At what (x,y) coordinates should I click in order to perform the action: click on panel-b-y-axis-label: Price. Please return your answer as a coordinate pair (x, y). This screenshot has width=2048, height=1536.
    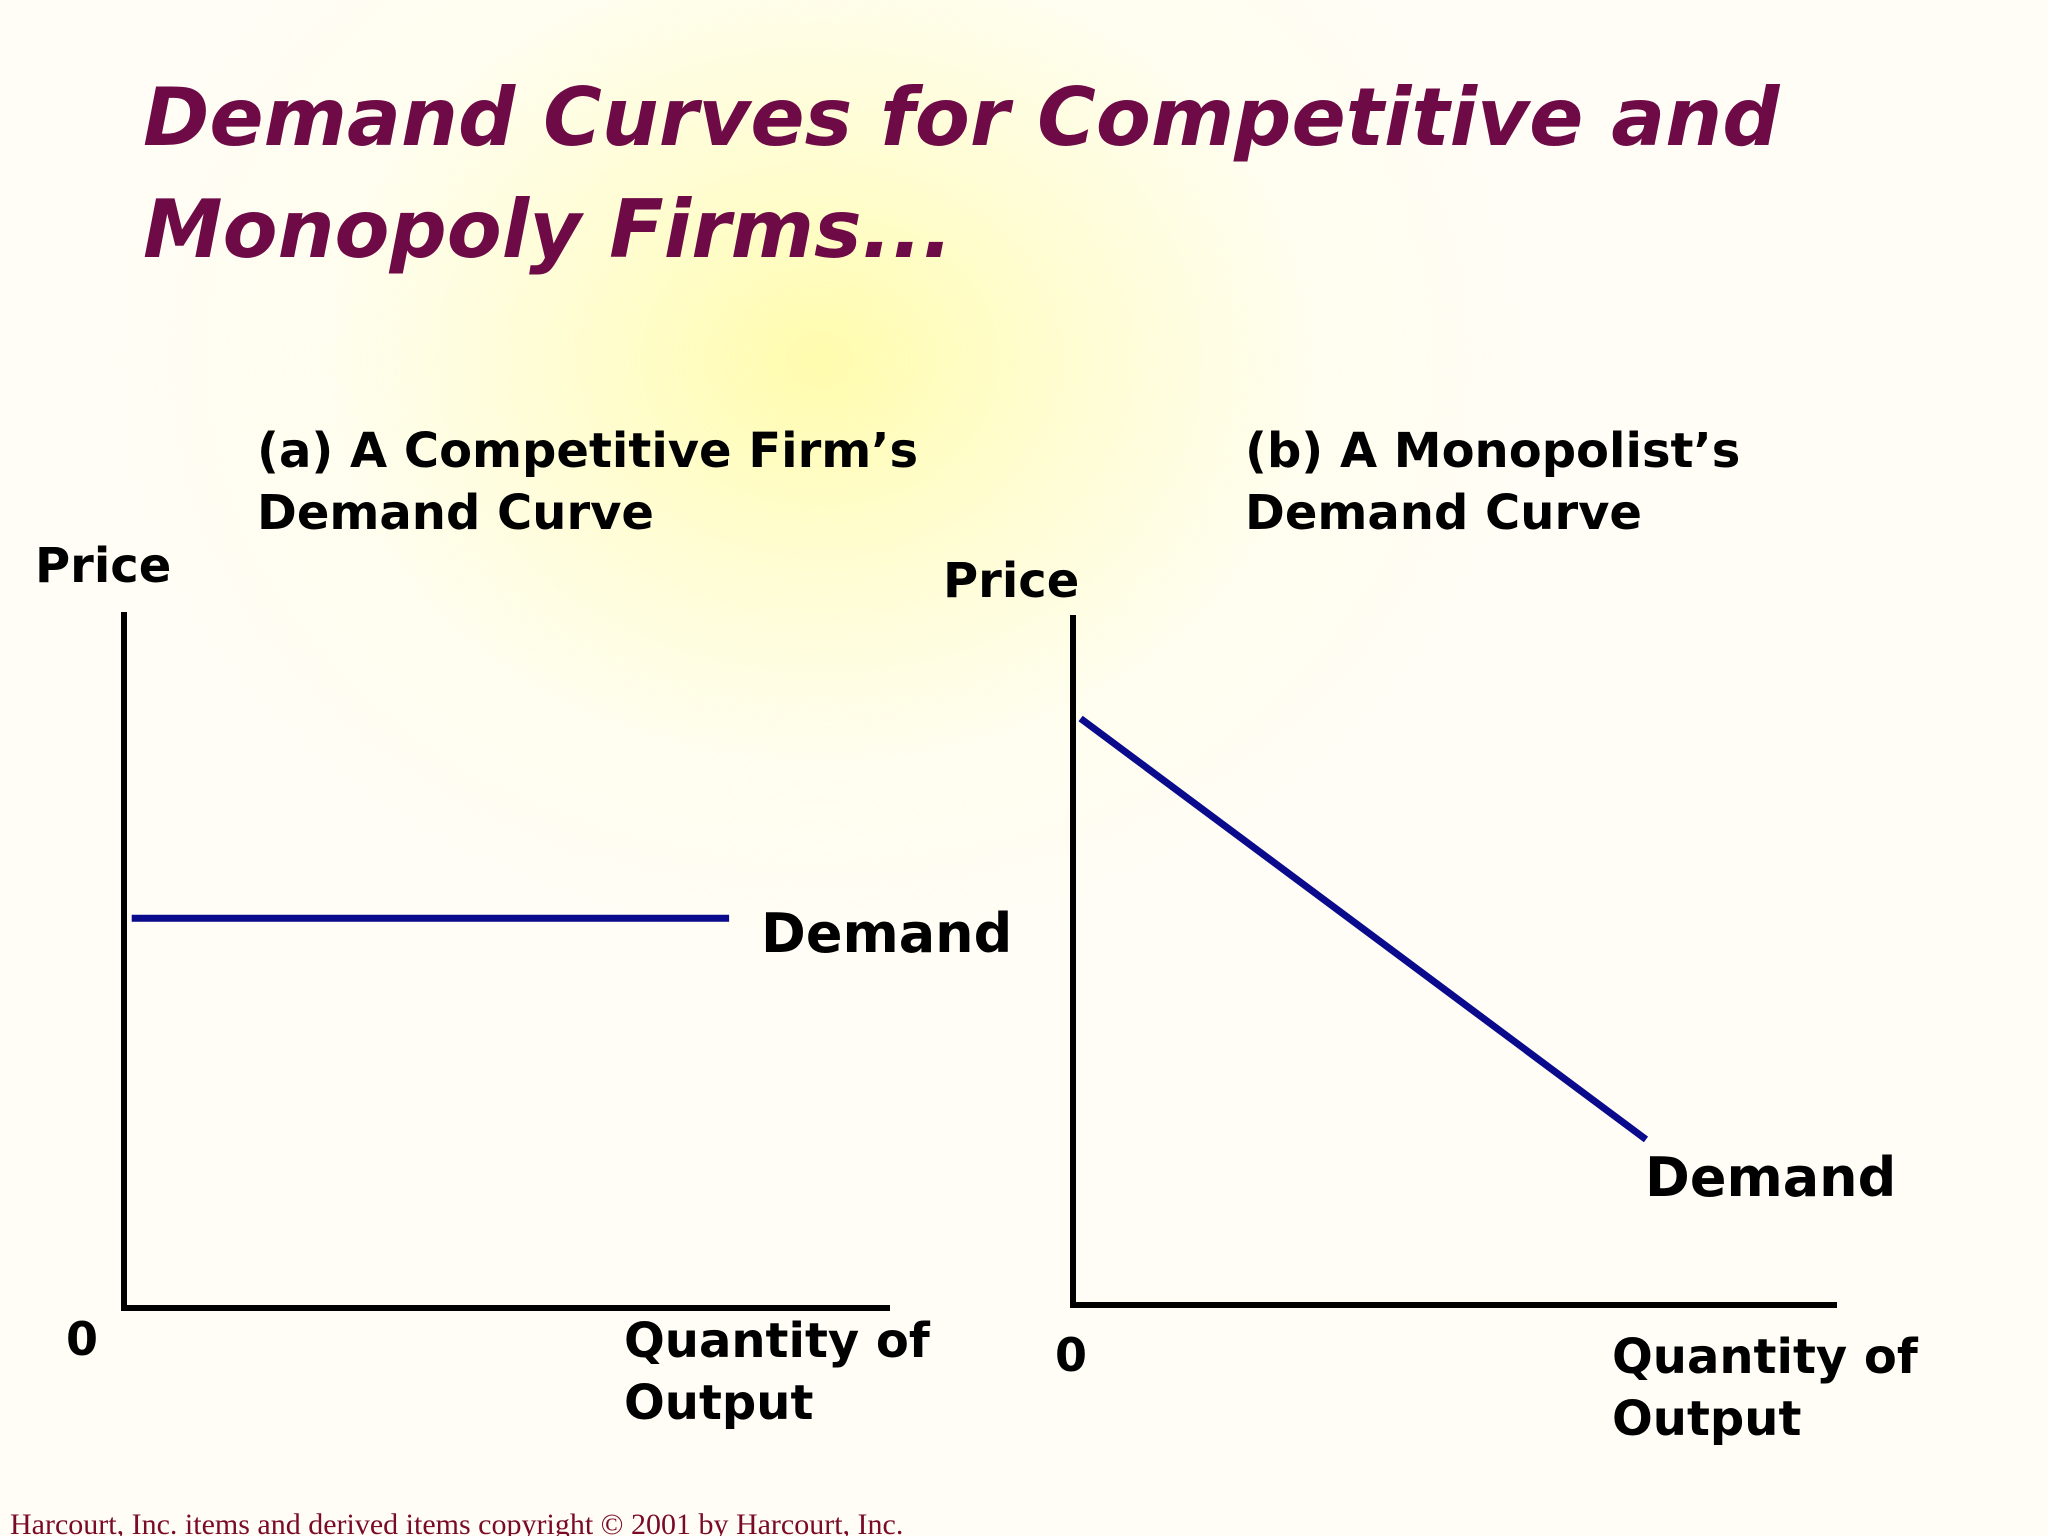
    Looking at the image, I should click on (1011, 581).